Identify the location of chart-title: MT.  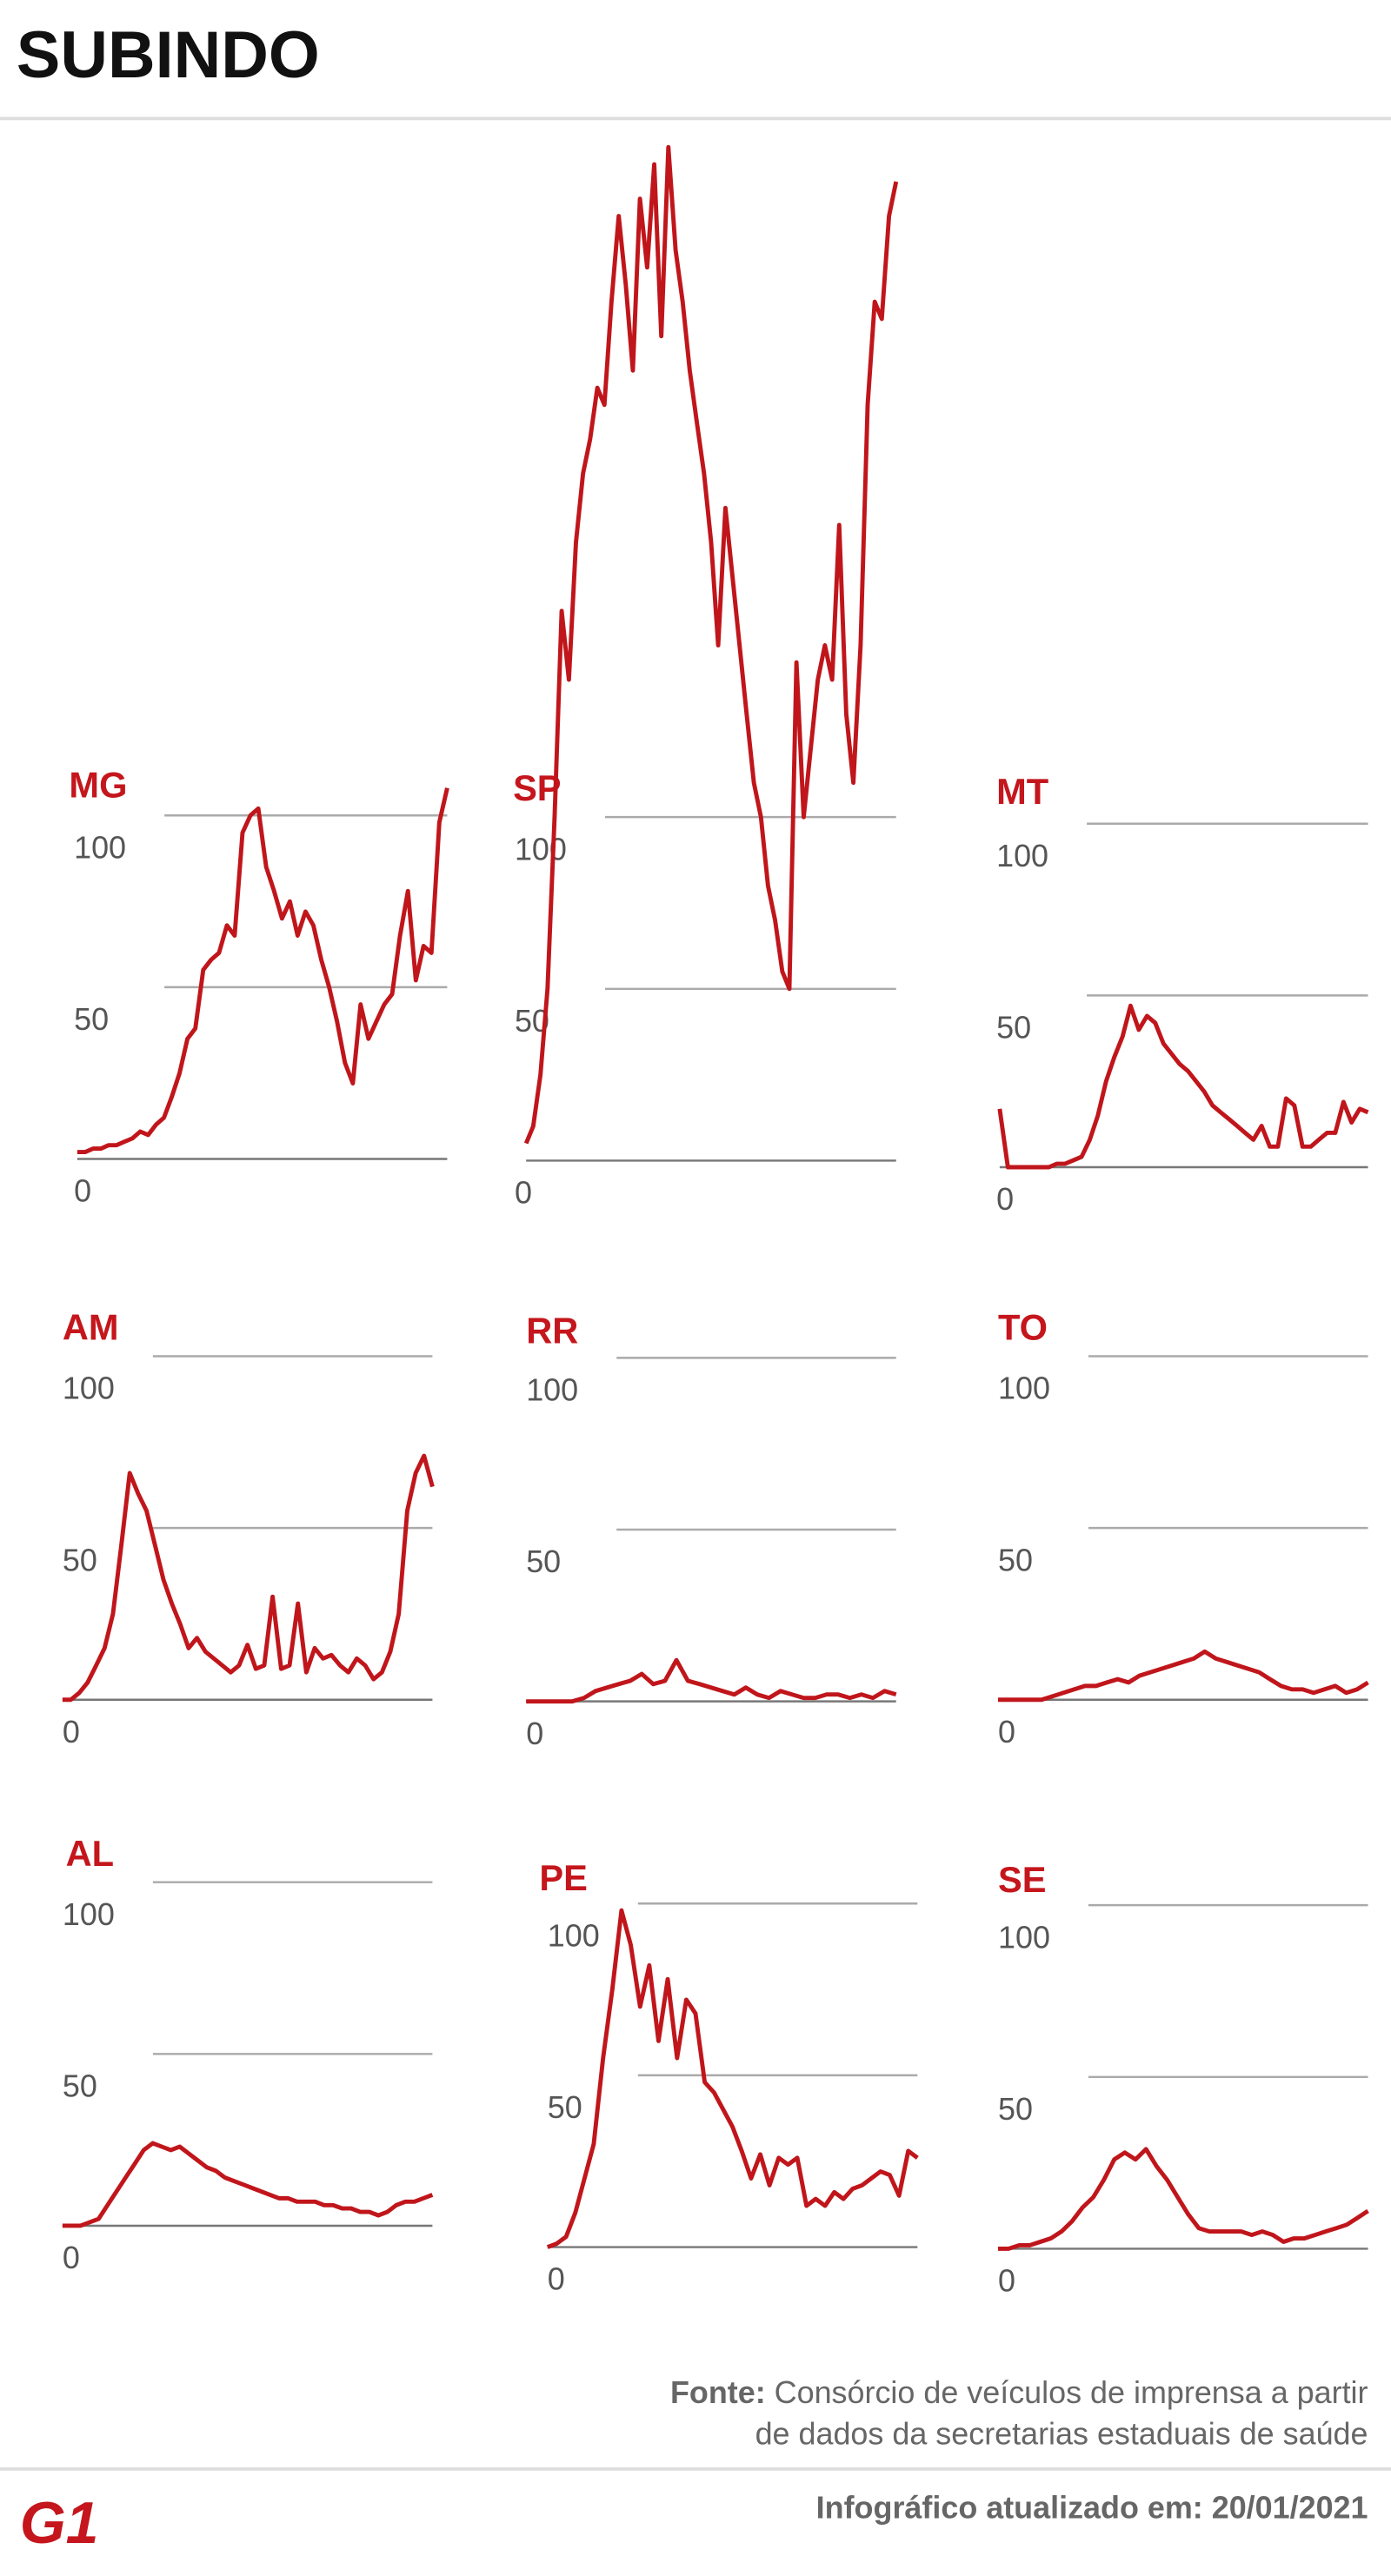
(1022, 791).